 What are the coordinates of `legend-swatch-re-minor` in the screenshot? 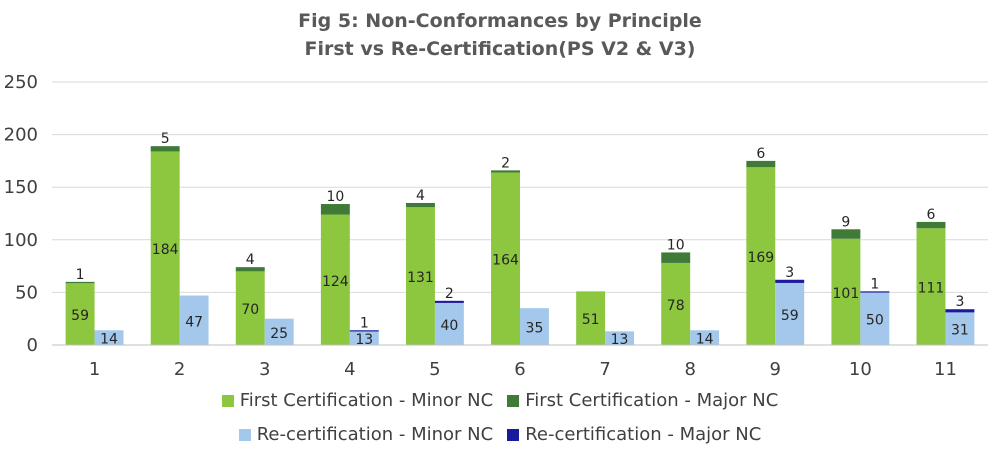 It's located at (244, 434).